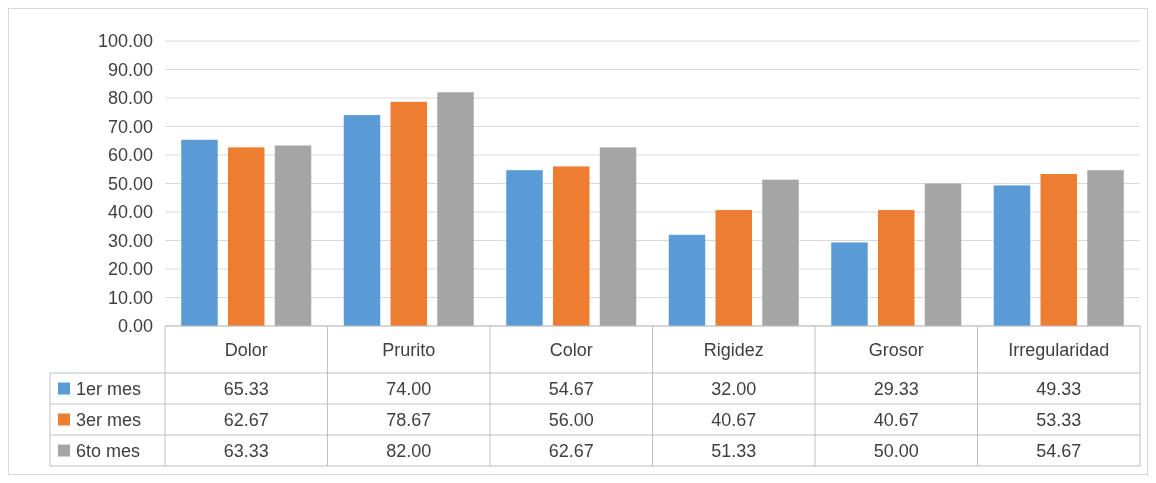  What do you see at coordinates (571, 349) in the screenshot?
I see `x-tick-label: Color` at bounding box center [571, 349].